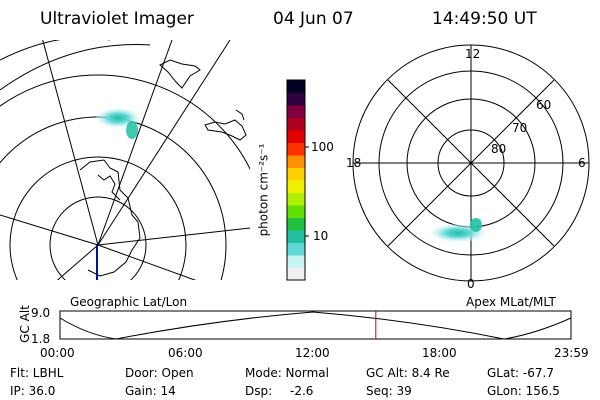 Image resolution: width=600 pixels, height=400 pixels. Describe the element at coordinates (484, 19) in the screenshot. I see `observation-time: 14:49:50 UT` at that location.